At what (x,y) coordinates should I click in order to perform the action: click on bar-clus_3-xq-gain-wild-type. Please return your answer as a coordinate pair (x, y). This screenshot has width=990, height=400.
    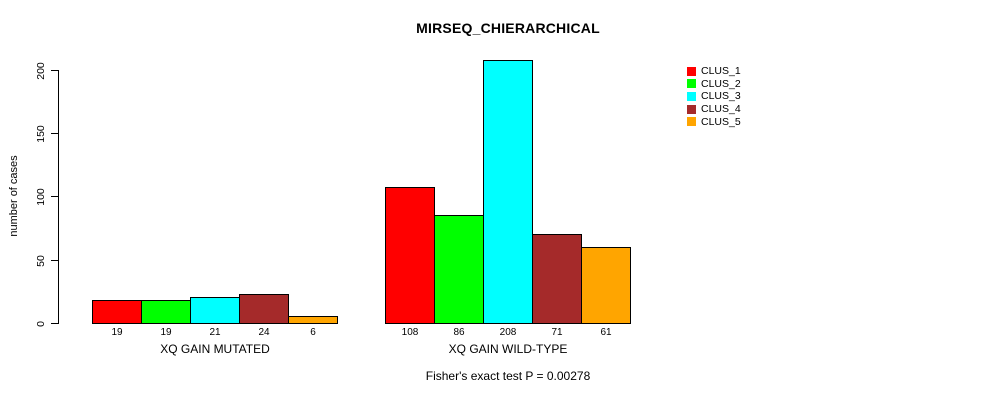
    Looking at the image, I should click on (508, 192).